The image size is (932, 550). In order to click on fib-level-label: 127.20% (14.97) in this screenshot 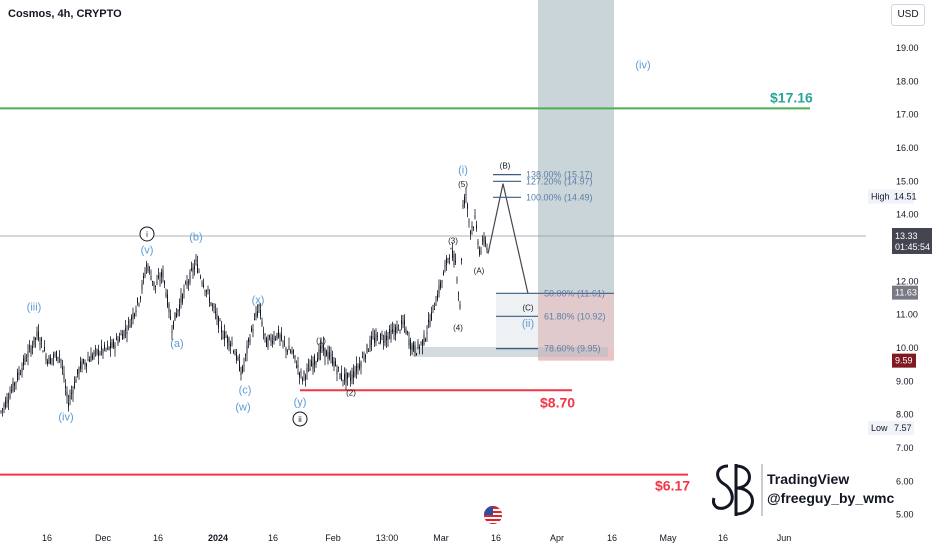, I will do `click(559, 181)`.